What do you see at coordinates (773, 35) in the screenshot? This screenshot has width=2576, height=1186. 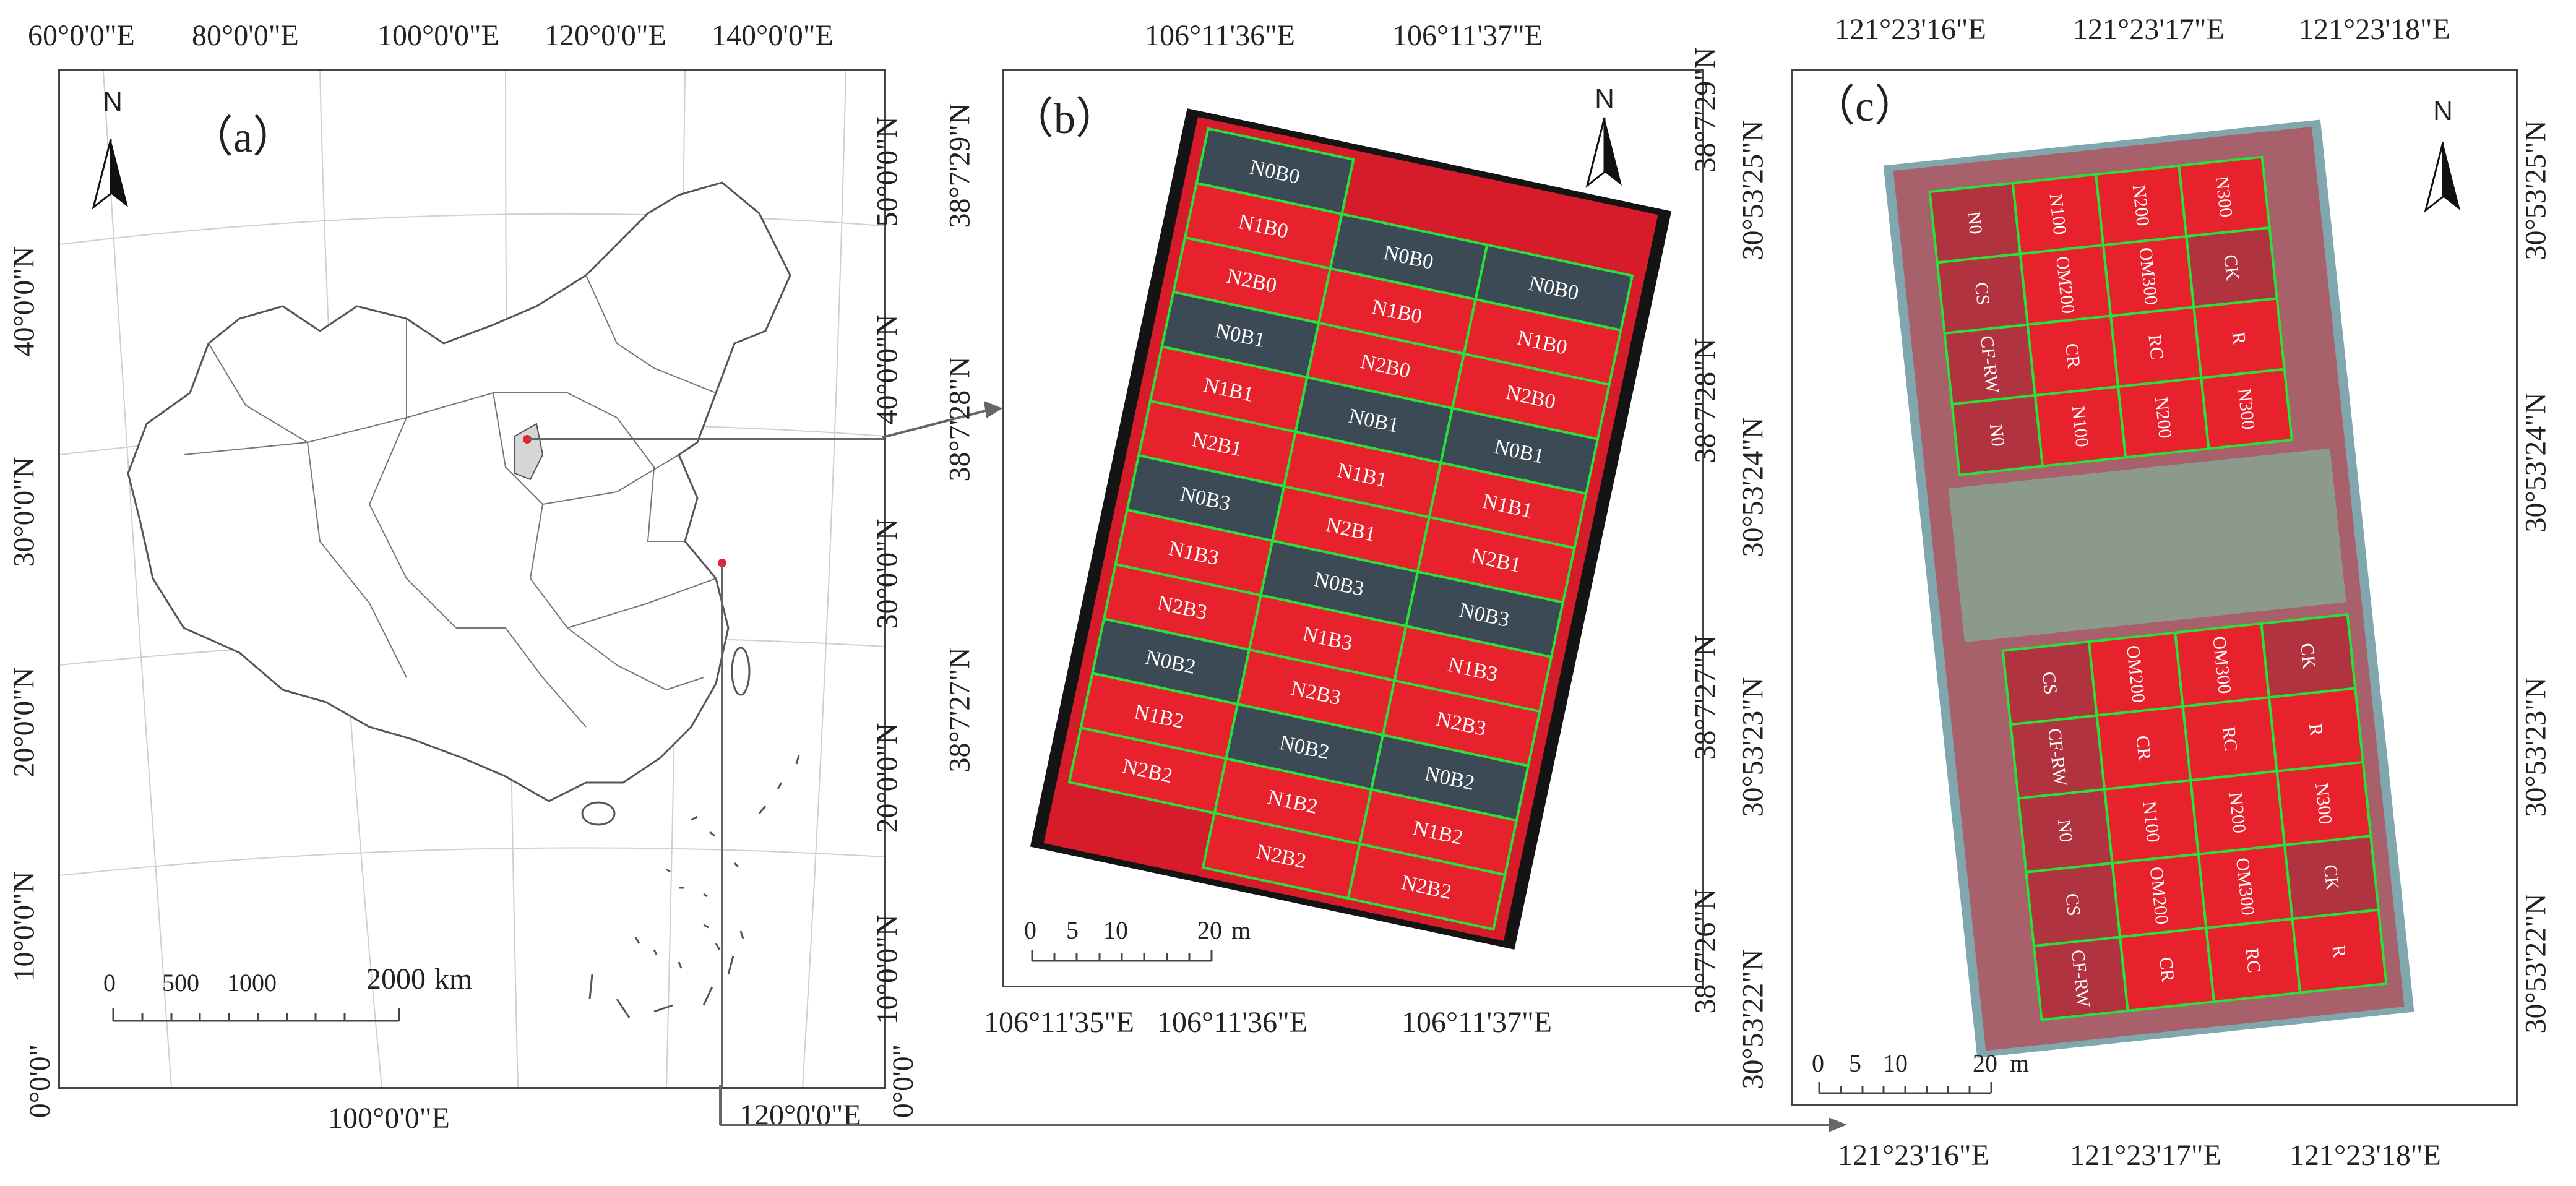 I see `lon-label: 140°0'0"E` at bounding box center [773, 35].